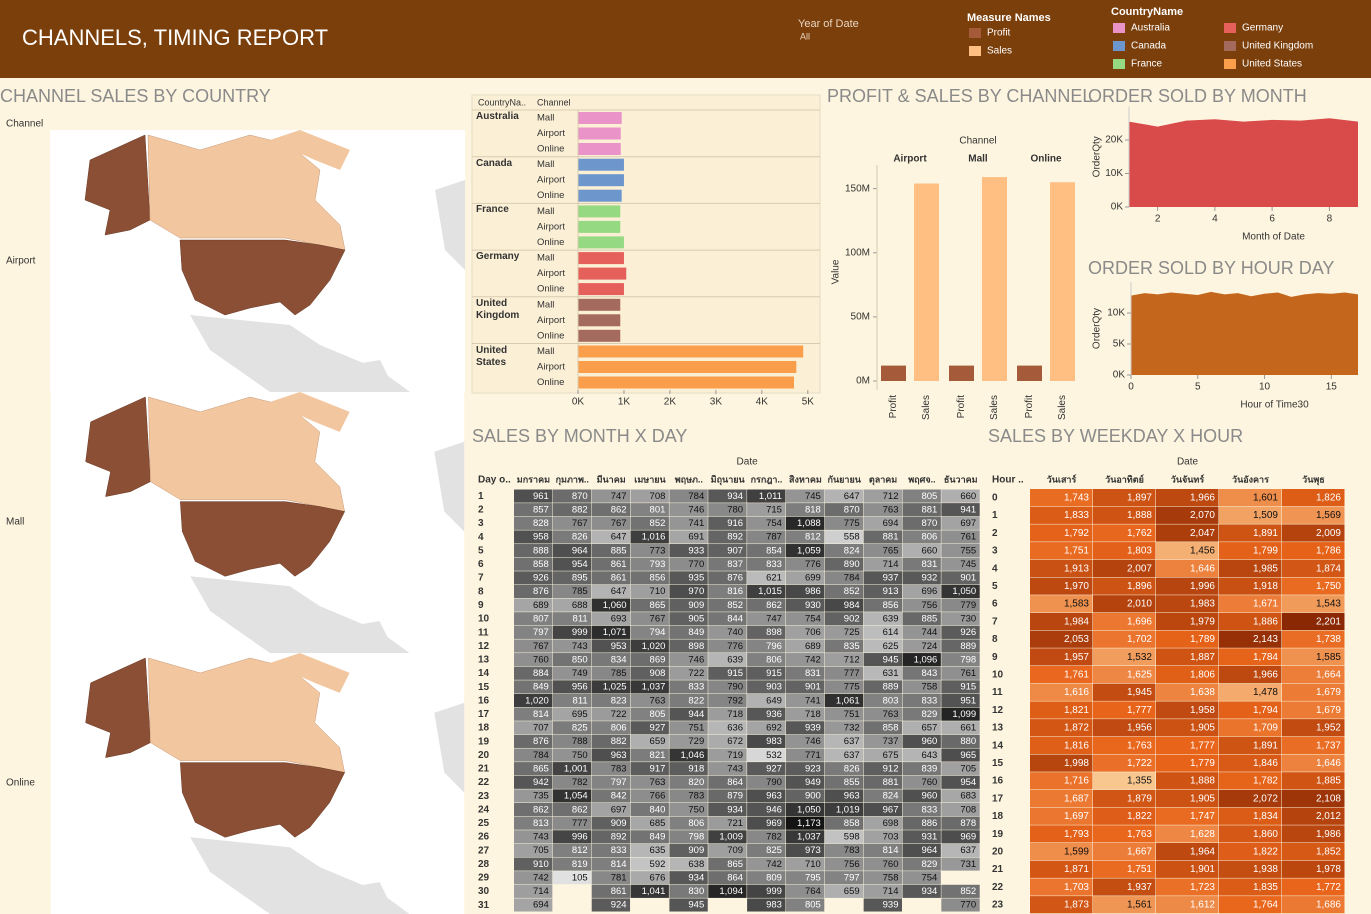 This screenshot has height=914, width=1371. Describe the element at coordinates (484, 741) in the screenshot. I see `row-label: 19` at that location.